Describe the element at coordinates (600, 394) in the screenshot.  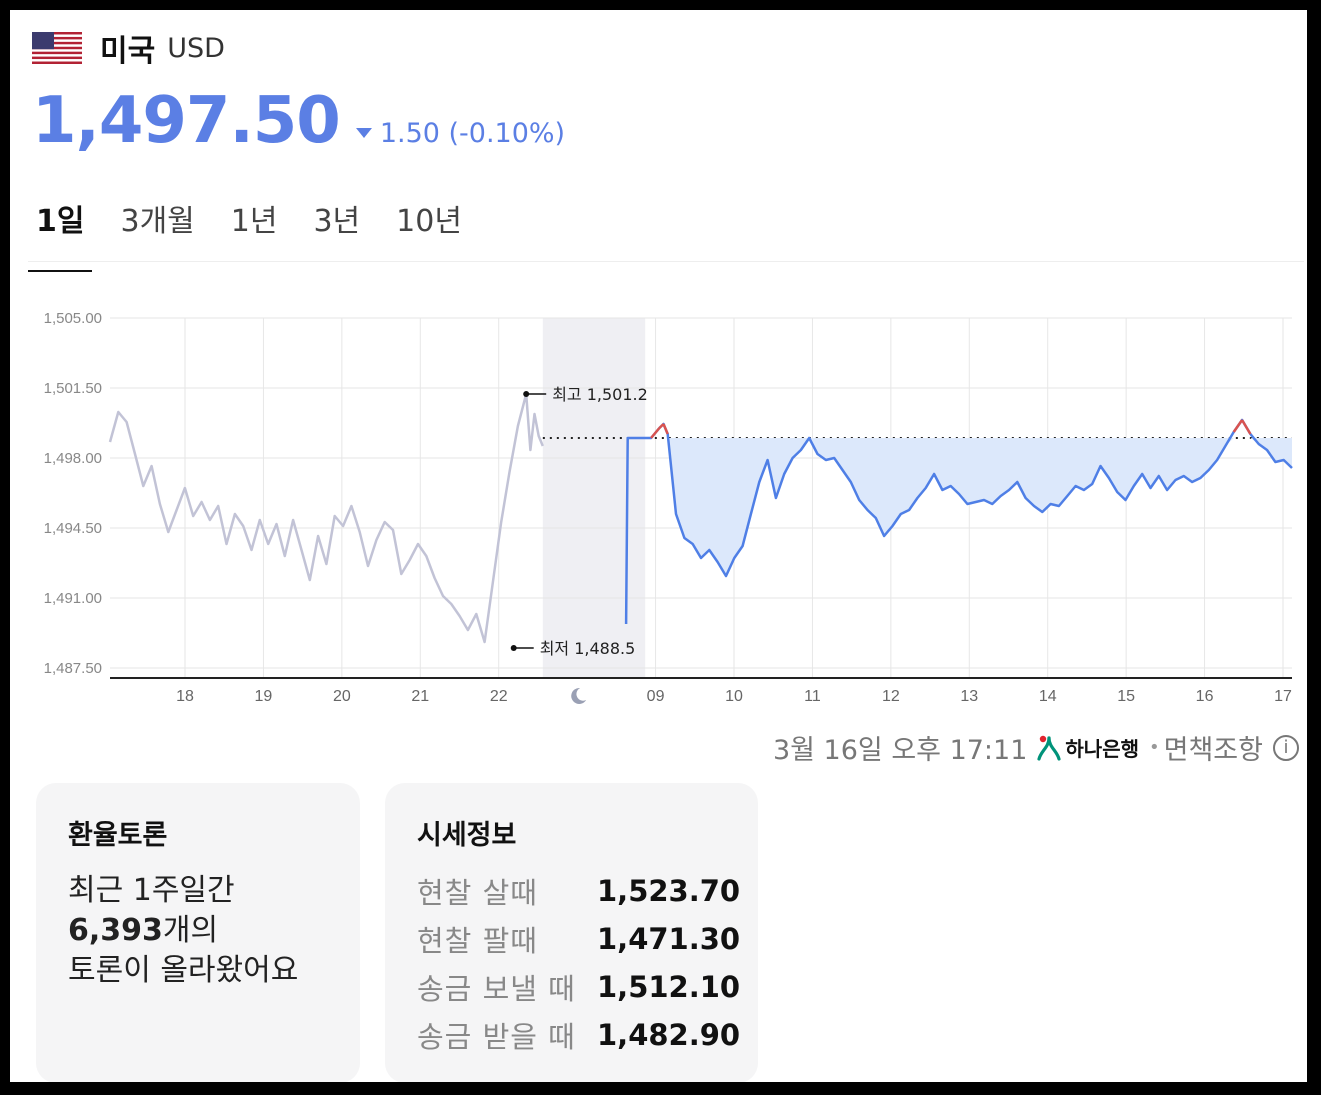
I see `high-label: 최고 1,501.2` at that location.